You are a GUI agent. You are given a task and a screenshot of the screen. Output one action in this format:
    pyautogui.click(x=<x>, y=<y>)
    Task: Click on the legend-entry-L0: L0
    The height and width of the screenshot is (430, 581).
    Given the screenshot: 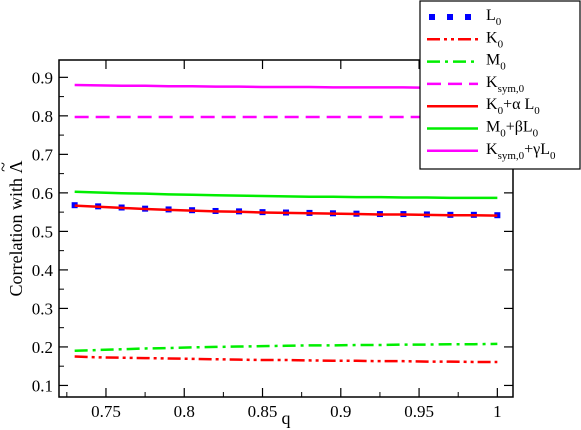 What is the action you would take?
    pyautogui.click(x=465, y=17)
    